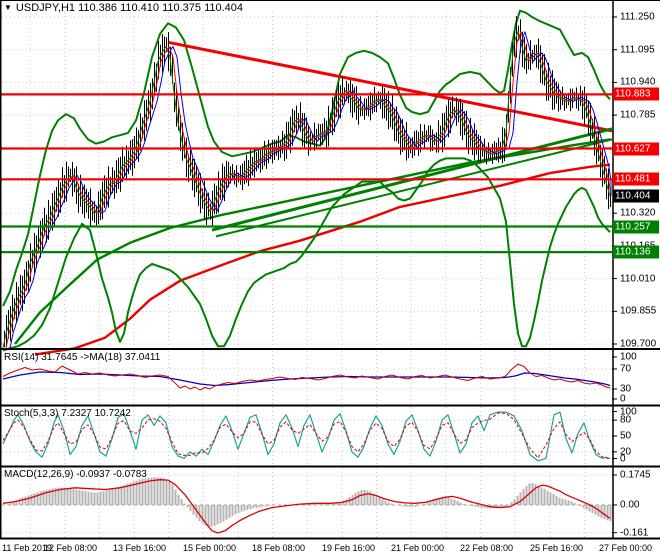 This screenshot has height=560, width=660. I want to click on rsi-axis-label: 100, so click(628, 357).